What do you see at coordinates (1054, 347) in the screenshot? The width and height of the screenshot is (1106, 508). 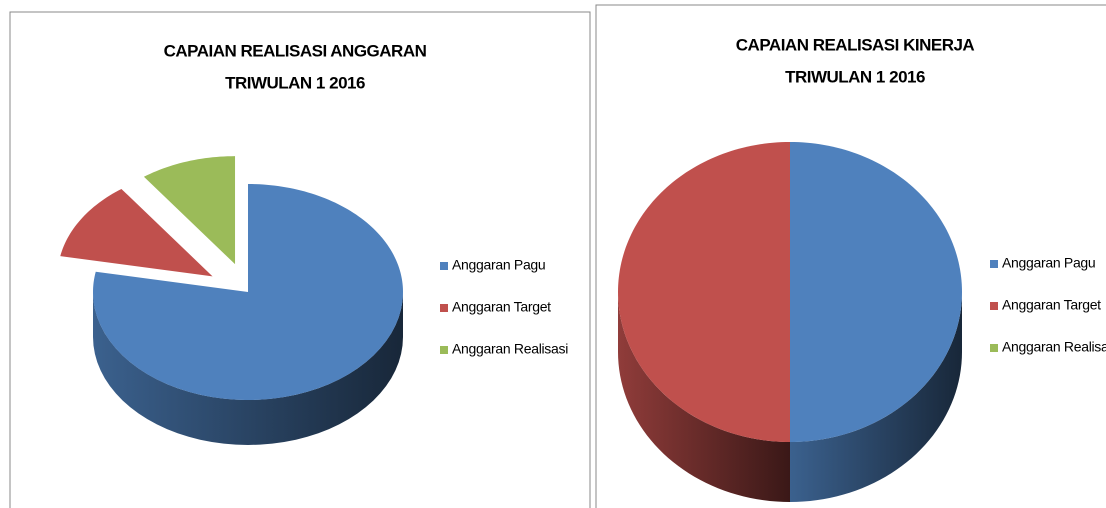 I see `legend-label: Anggaran Realisas` at bounding box center [1054, 347].